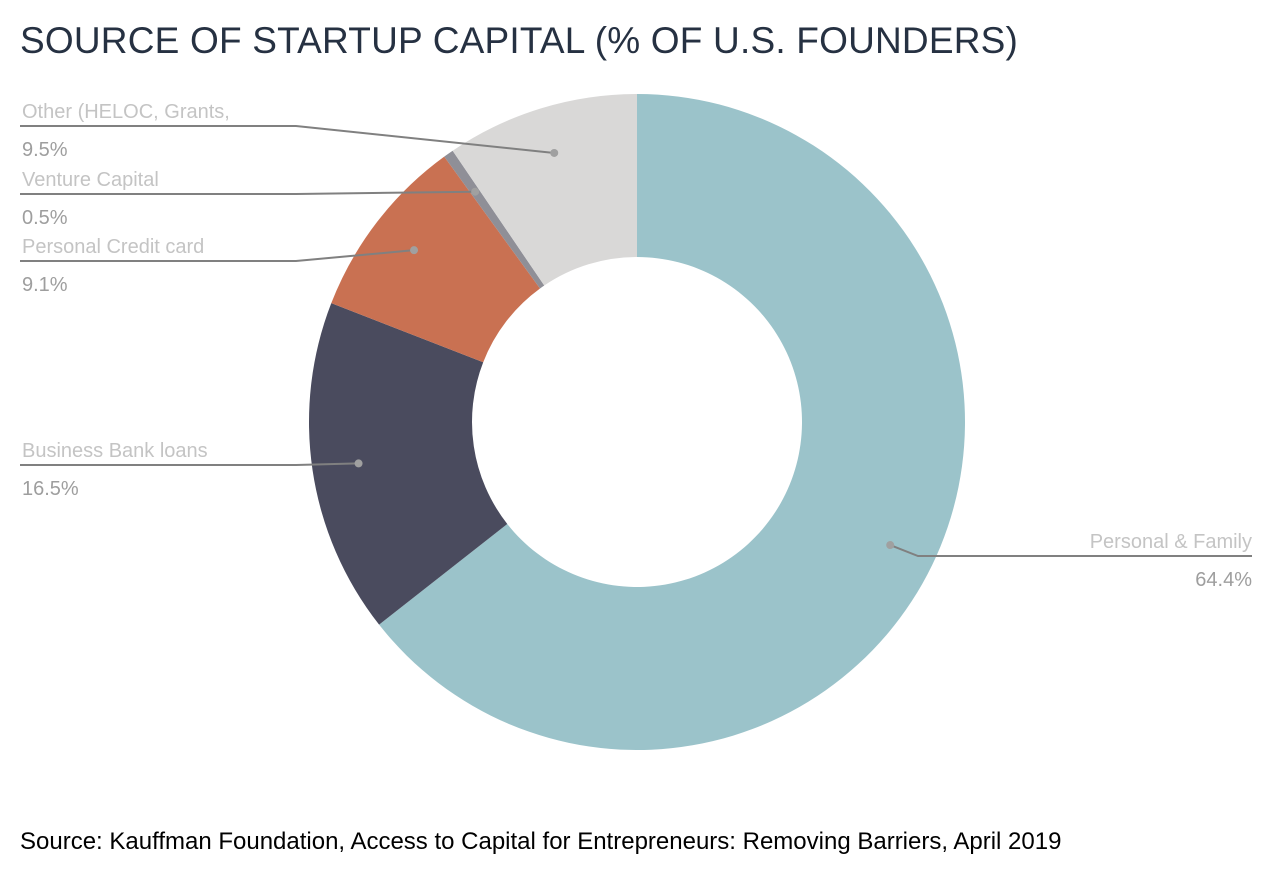  I want to click on slice-value-venture-capital: 0.5%, so click(45, 218).